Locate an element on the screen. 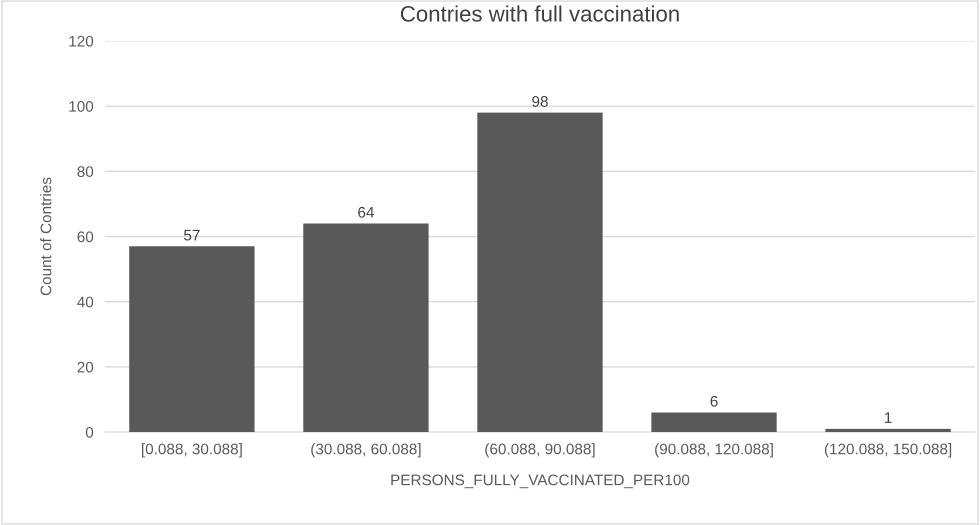 The image size is (980, 525). x-tick-label: (90.088, 120.088] is located at coordinates (714, 450).